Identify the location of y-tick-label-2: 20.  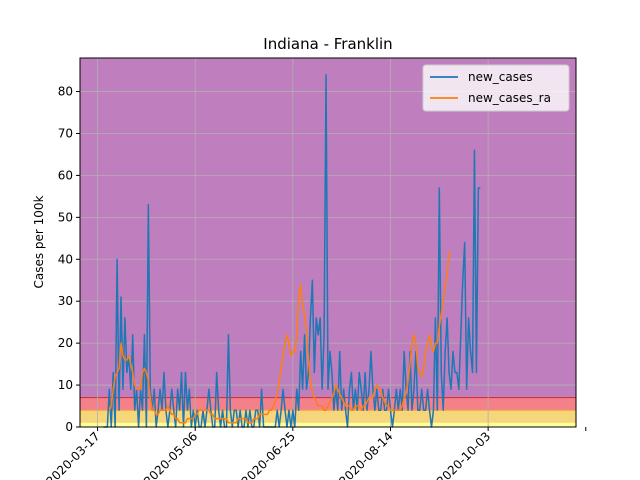
(65, 343).